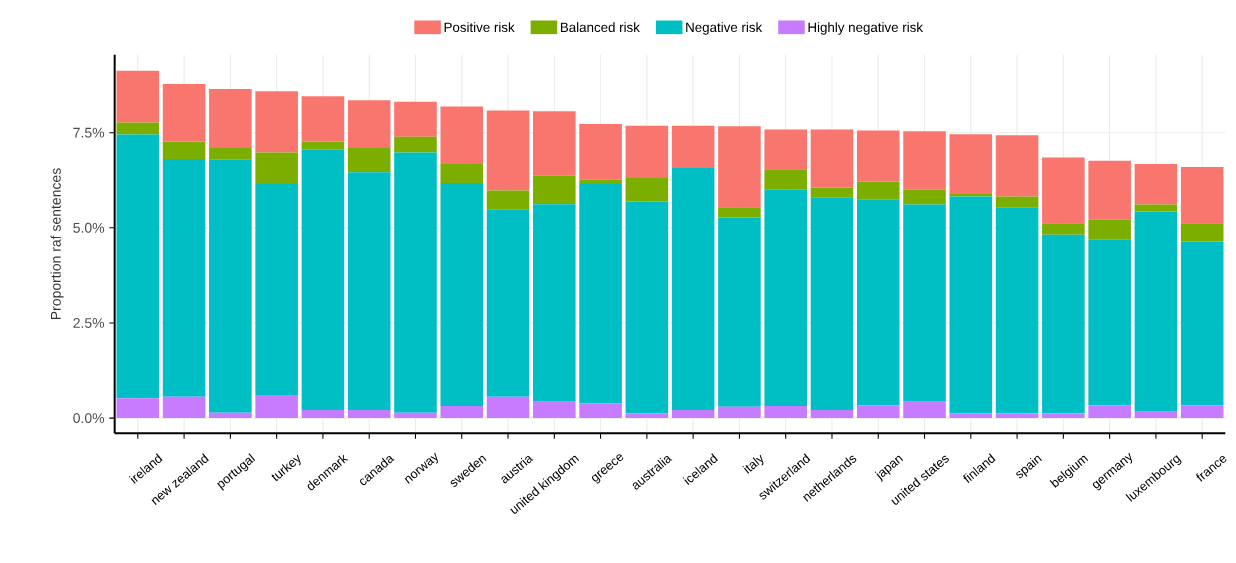 The height and width of the screenshot is (563, 1236). What do you see at coordinates (479, 27) in the screenshot?
I see `legend-label: Positive risk` at bounding box center [479, 27].